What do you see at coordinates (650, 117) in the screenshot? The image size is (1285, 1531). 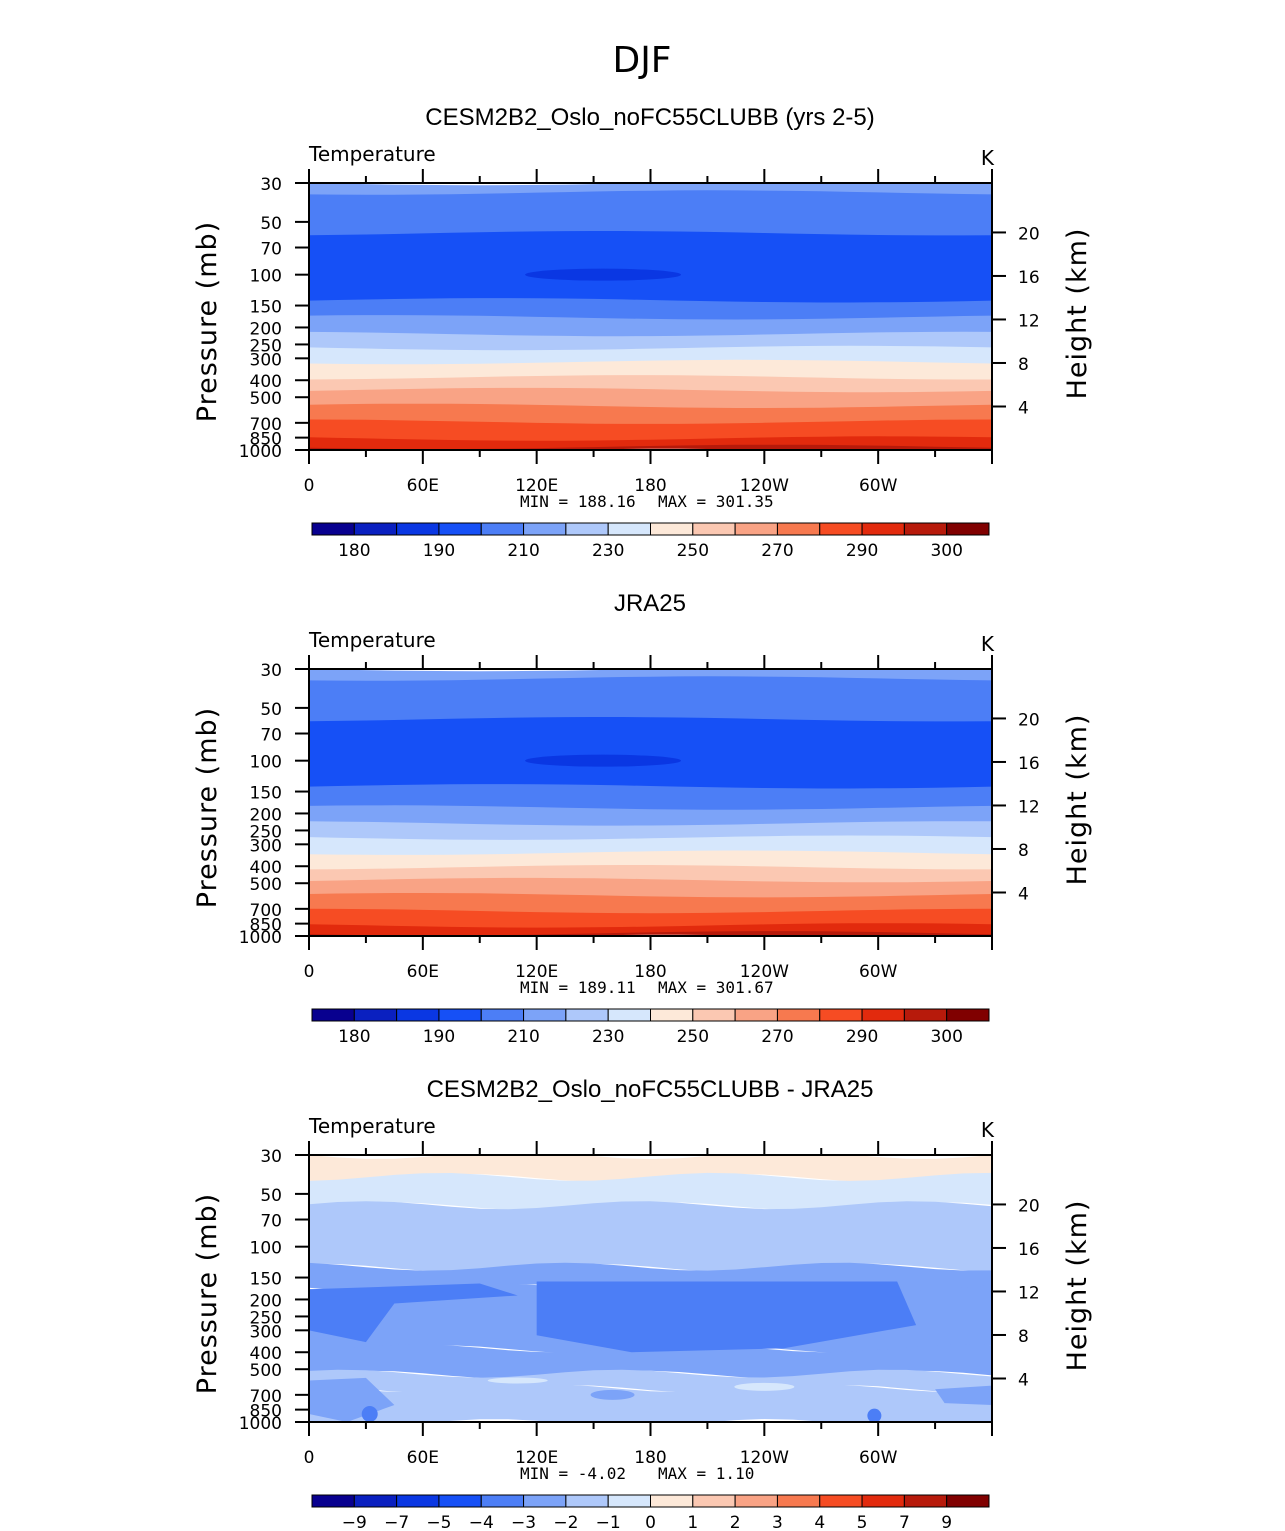 I see `panel-title: CESM2B2_Oslo_noFC55CLUBB (yrs 2-5)` at bounding box center [650, 117].